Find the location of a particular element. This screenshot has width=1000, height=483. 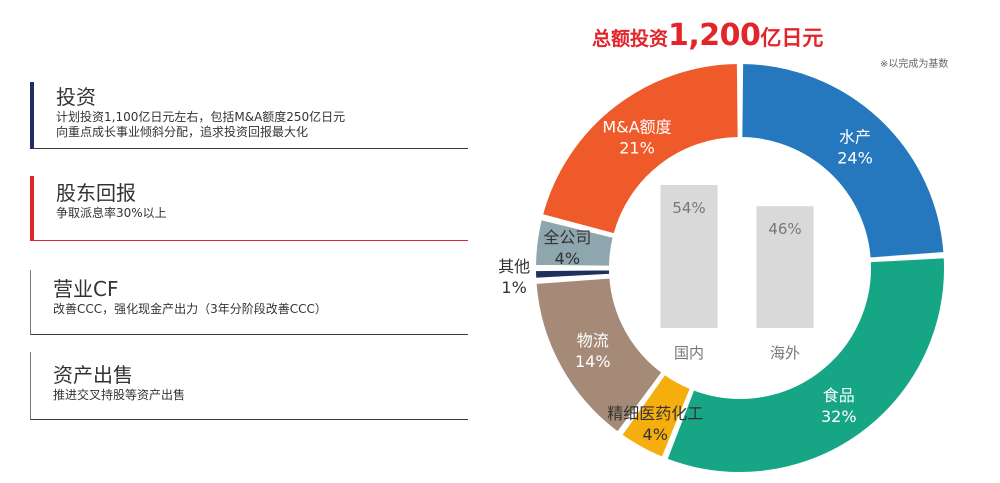

slice-label-0: 水产 is located at coordinates (855, 137).